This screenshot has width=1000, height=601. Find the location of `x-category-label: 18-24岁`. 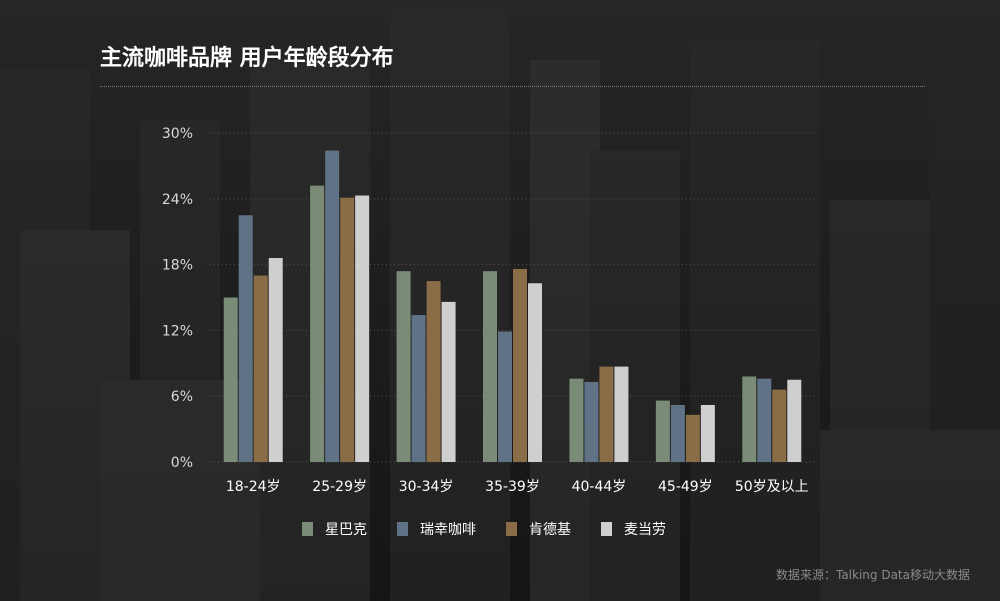

x-category-label: 18-24岁 is located at coordinates (253, 487).